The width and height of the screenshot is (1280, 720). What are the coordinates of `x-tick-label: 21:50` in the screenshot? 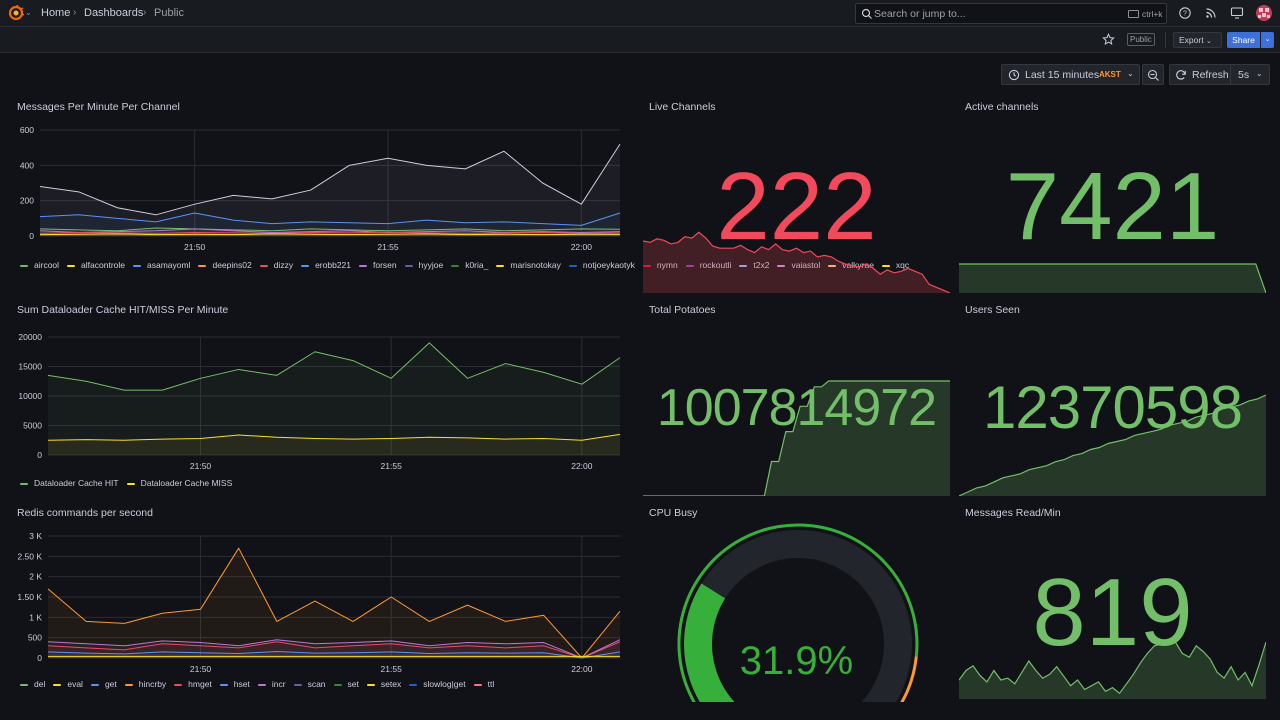 It's located at (195, 247).